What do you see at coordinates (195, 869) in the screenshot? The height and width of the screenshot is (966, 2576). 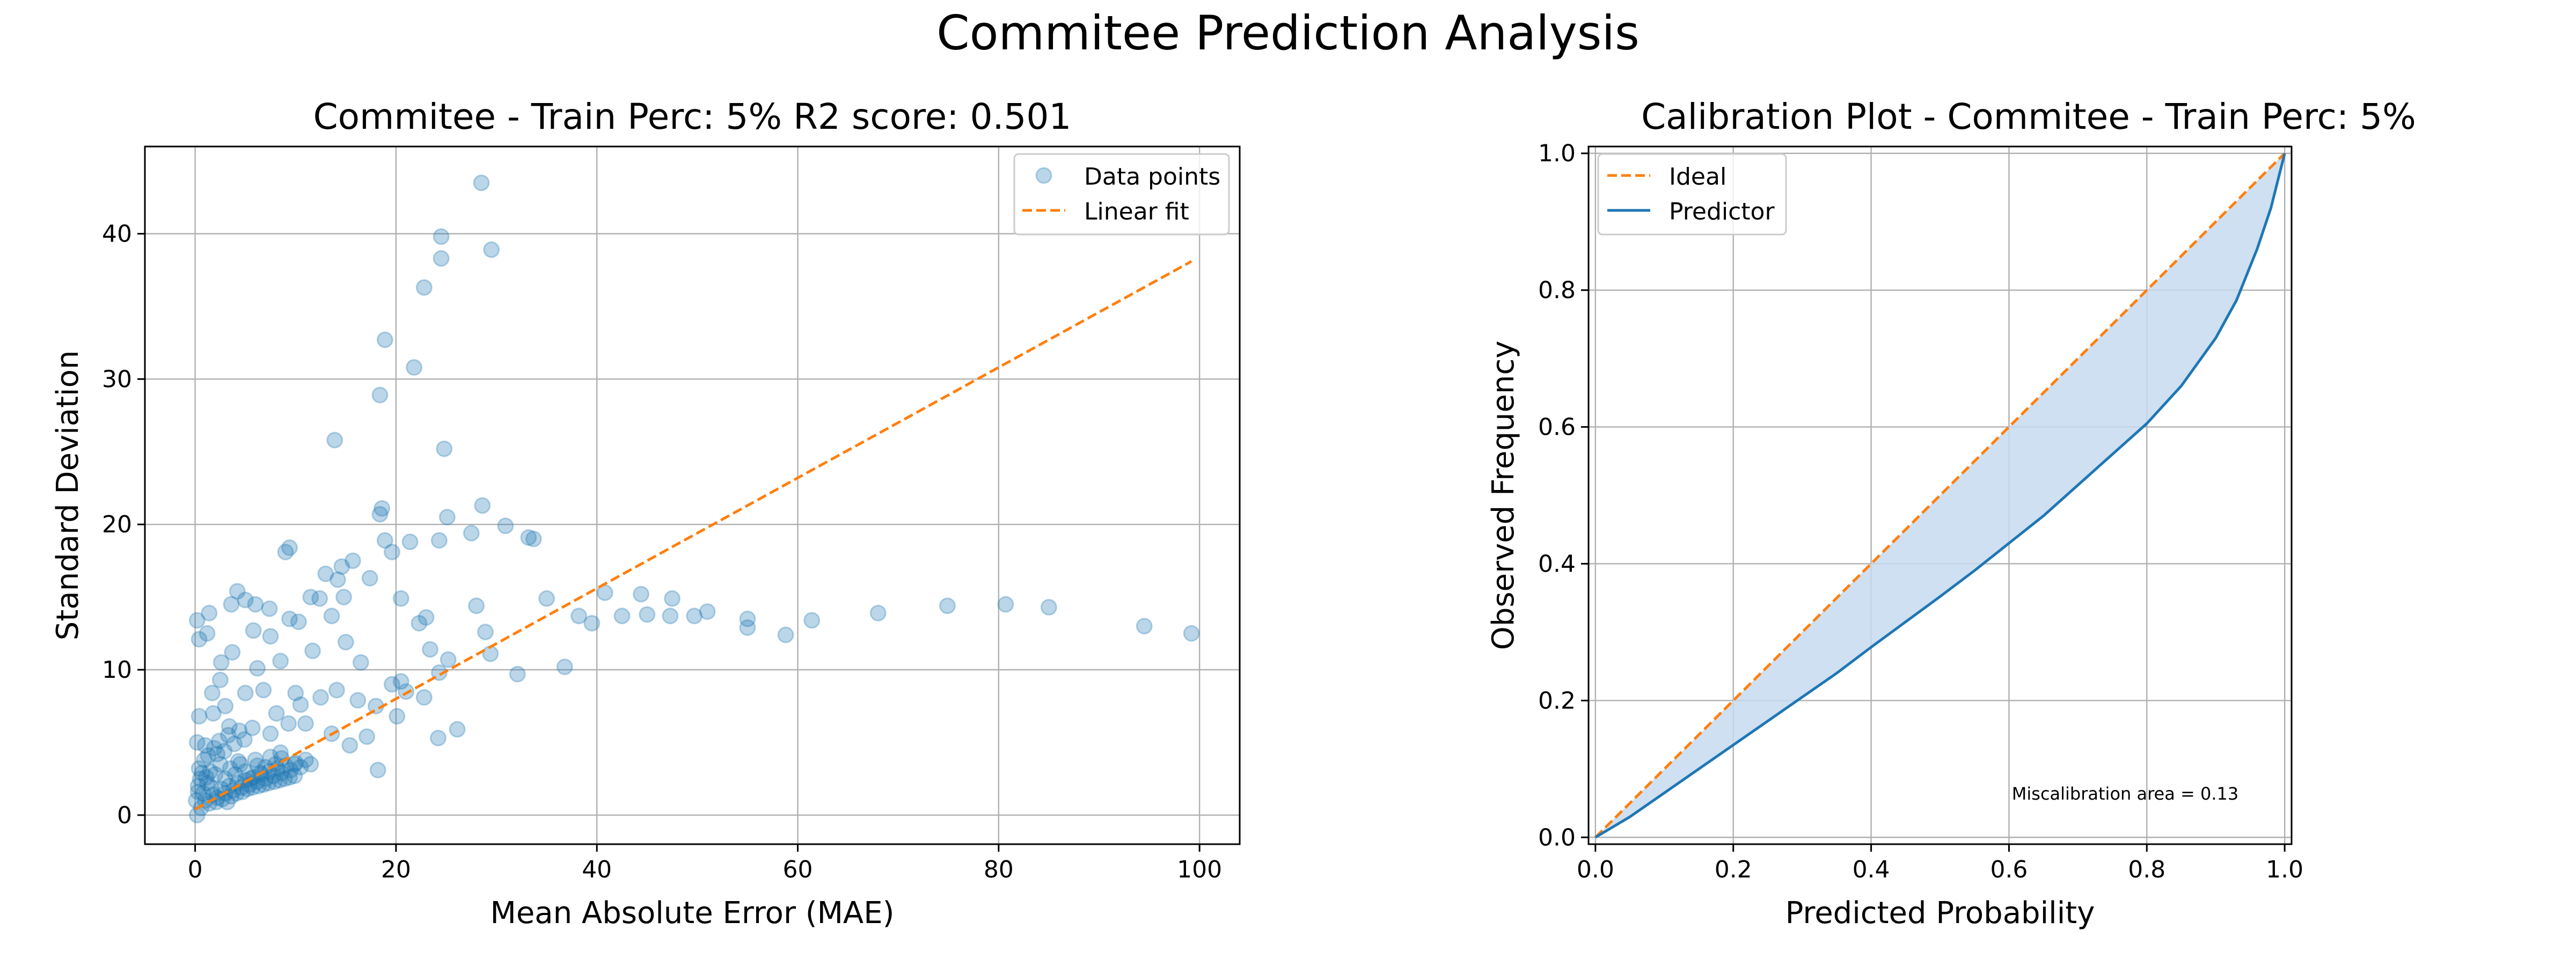 I see `scatter-x-tick-label: 0` at bounding box center [195, 869].